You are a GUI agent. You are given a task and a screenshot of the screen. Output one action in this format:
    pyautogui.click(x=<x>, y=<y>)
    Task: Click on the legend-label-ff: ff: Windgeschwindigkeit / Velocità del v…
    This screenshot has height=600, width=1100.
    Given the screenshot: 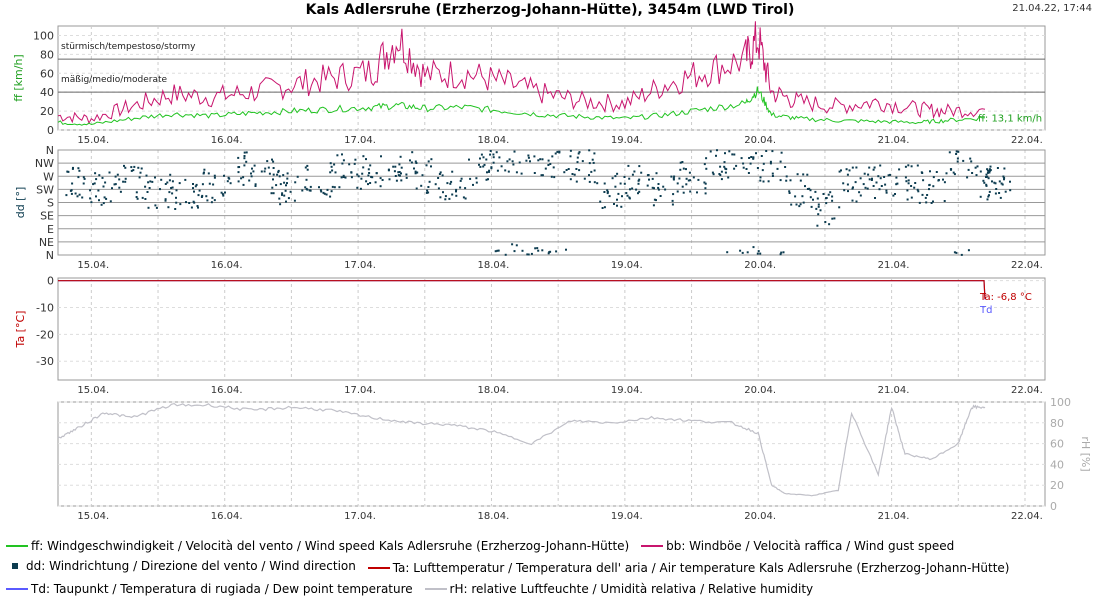 What is the action you would take?
    pyautogui.click(x=330, y=546)
    